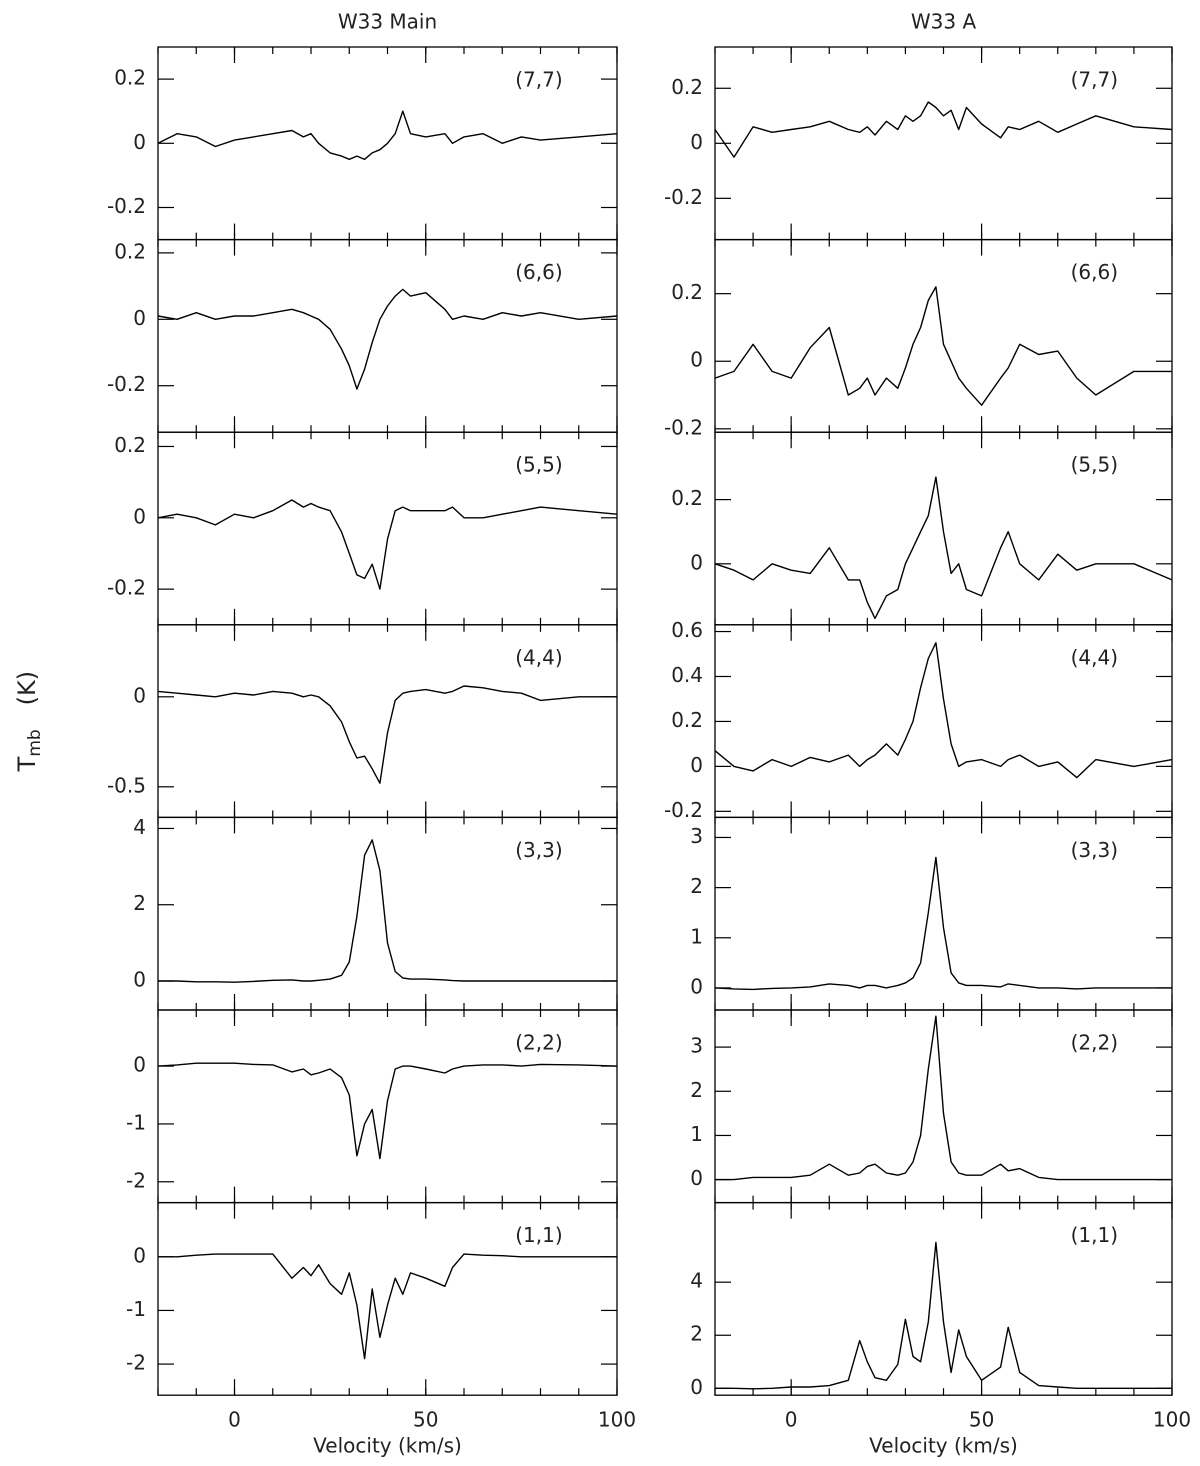 This screenshot has height=1466, width=1200. What do you see at coordinates (126, 785) in the screenshot?
I see `y-tick-label: -0.5` at bounding box center [126, 785].